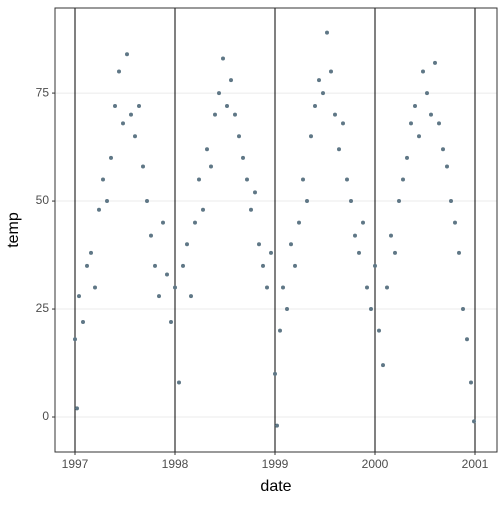 The height and width of the screenshot is (509, 504). What do you see at coordinates (175, 464) in the screenshot?
I see `x-tick-label: 1998` at bounding box center [175, 464].